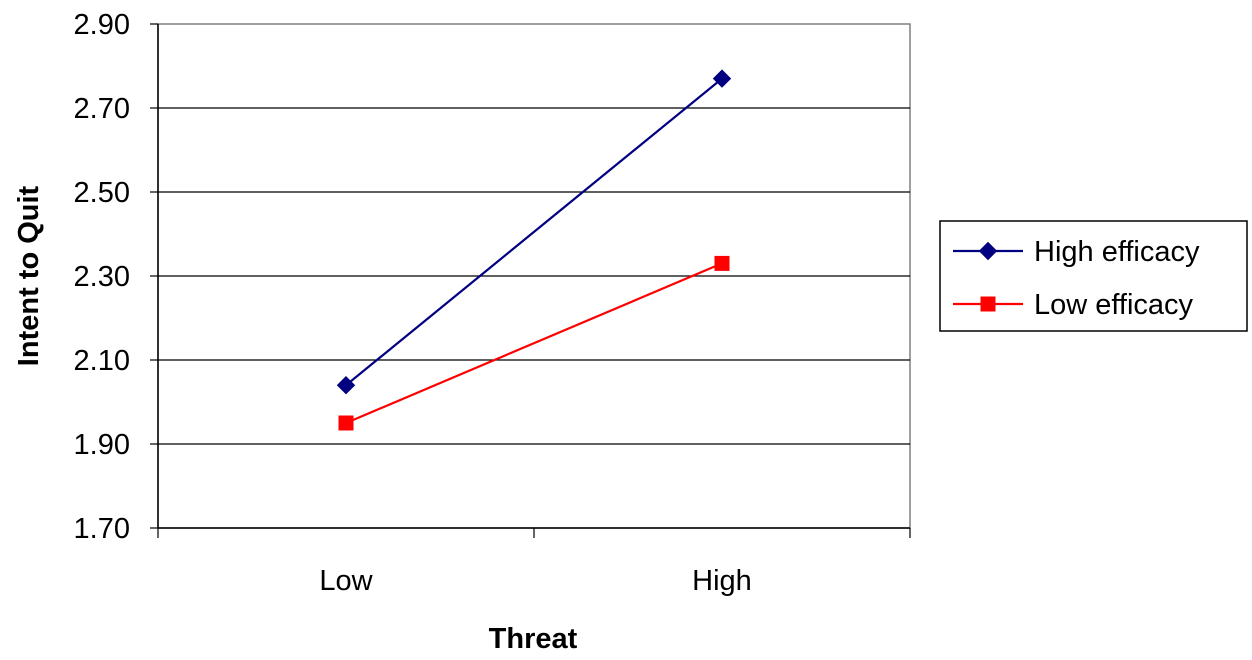 Image resolution: width=1252 pixels, height=660 pixels. Describe the element at coordinates (102, 25) in the screenshot. I see `y-tick-label: 2.90` at that location.